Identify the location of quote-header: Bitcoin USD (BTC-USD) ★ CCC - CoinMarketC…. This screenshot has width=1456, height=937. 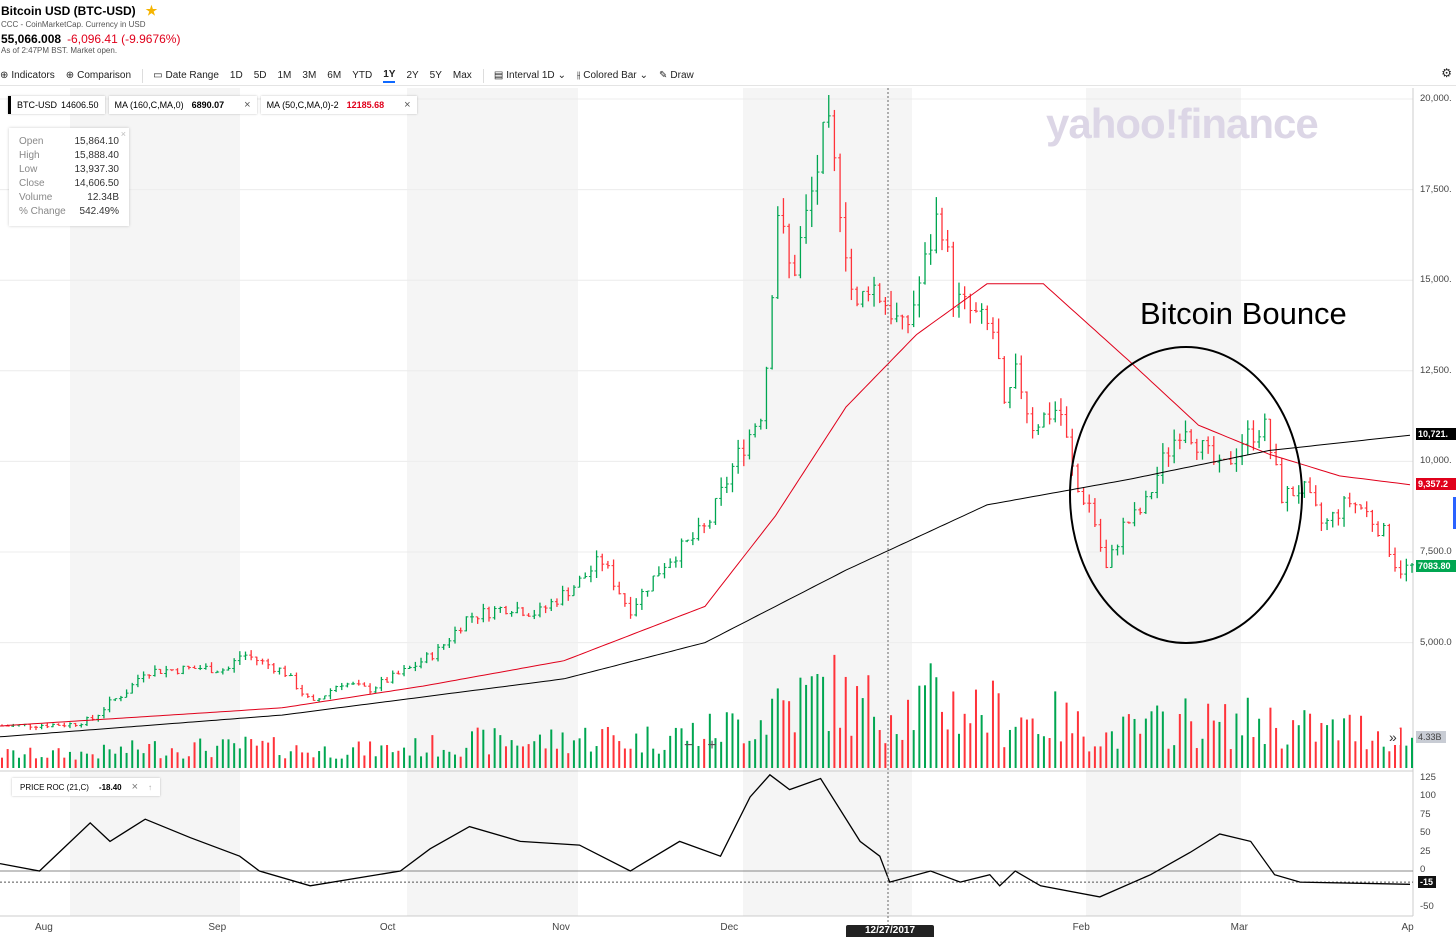
(90, 29).